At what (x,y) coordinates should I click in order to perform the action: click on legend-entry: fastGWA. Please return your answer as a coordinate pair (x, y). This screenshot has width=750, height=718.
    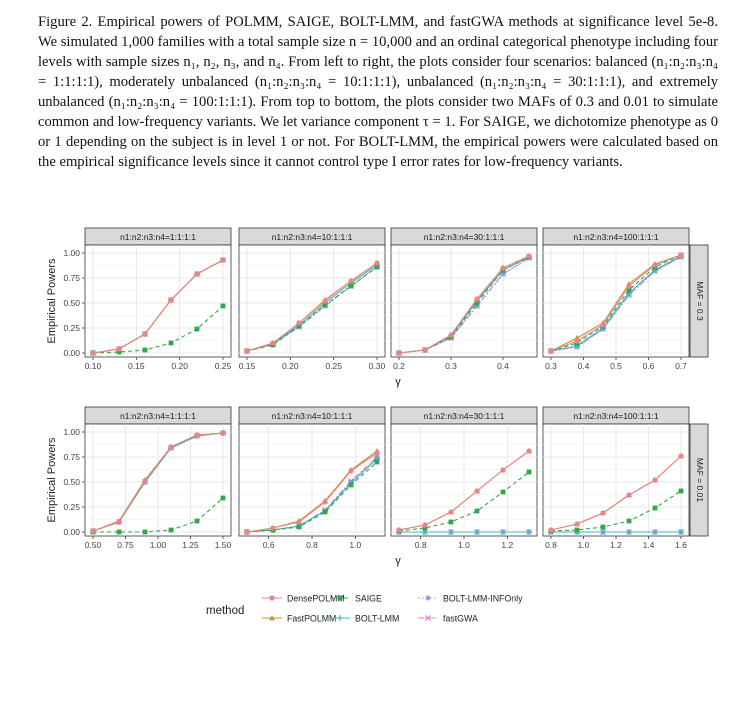
    Looking at the image, I should click on (448, 619).